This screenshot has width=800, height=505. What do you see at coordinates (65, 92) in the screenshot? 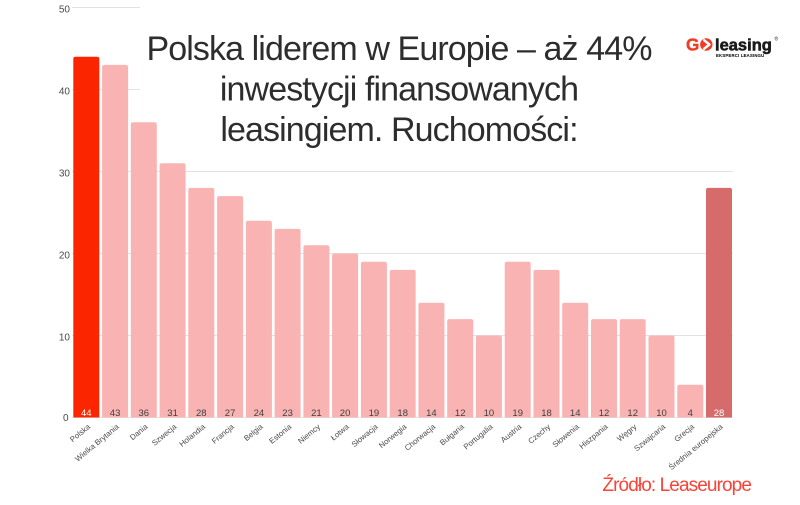
I see `svg-text: 40` at bounding box center [65, 92].